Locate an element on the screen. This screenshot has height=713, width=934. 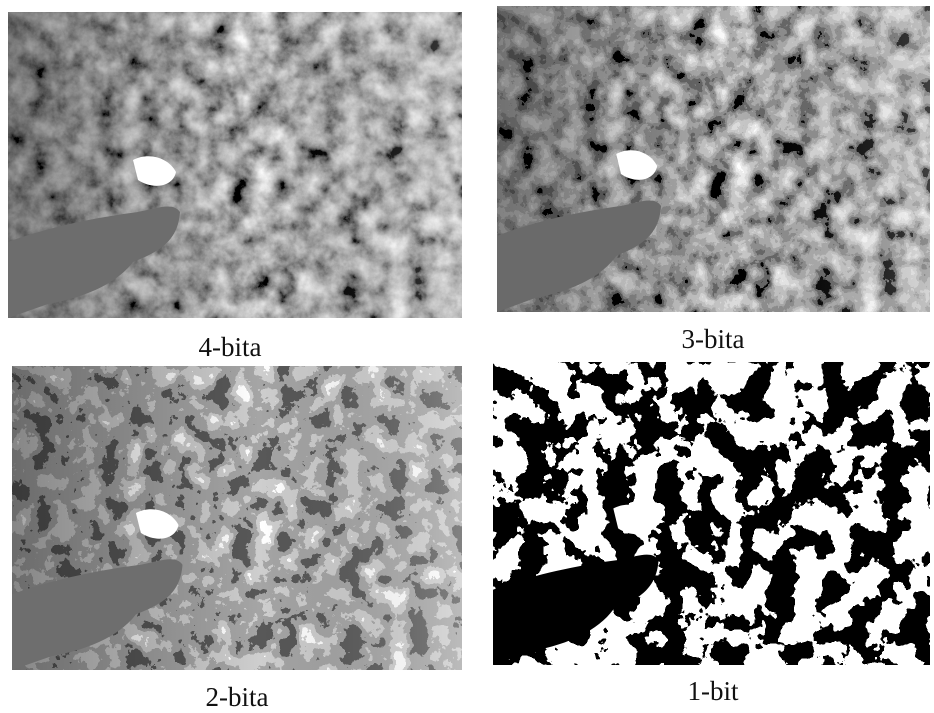
caption: 4-bita is located at coordinates (230, 347).